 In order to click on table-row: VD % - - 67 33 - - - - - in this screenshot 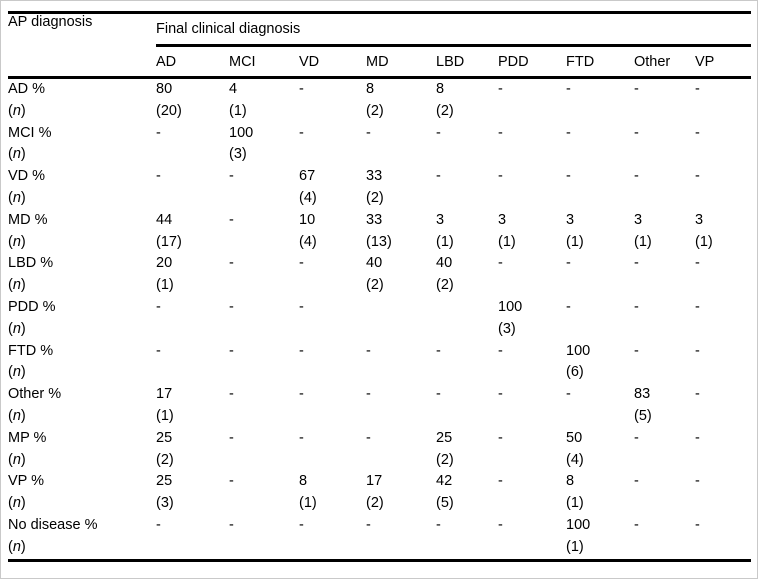, I will do `click(379, 177)`.